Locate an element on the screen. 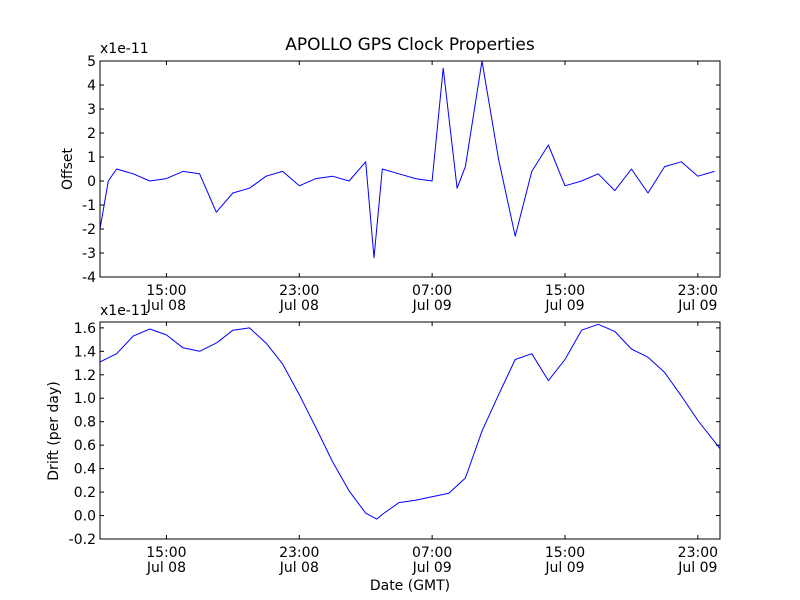 The width and height of the screenshot is (800, 600). y-tick-label: 1.0 is located at coordinates (85, 399).